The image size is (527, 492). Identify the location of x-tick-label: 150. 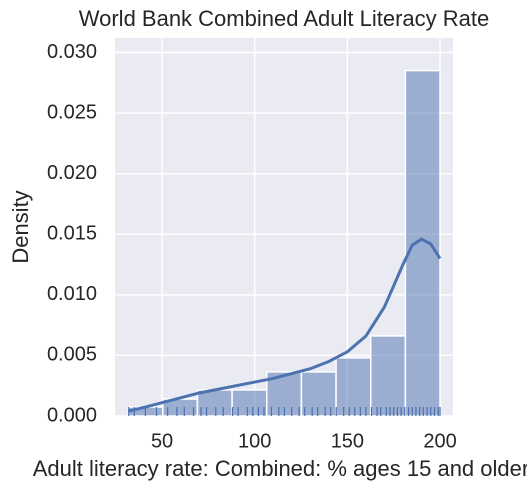
(347, 441).